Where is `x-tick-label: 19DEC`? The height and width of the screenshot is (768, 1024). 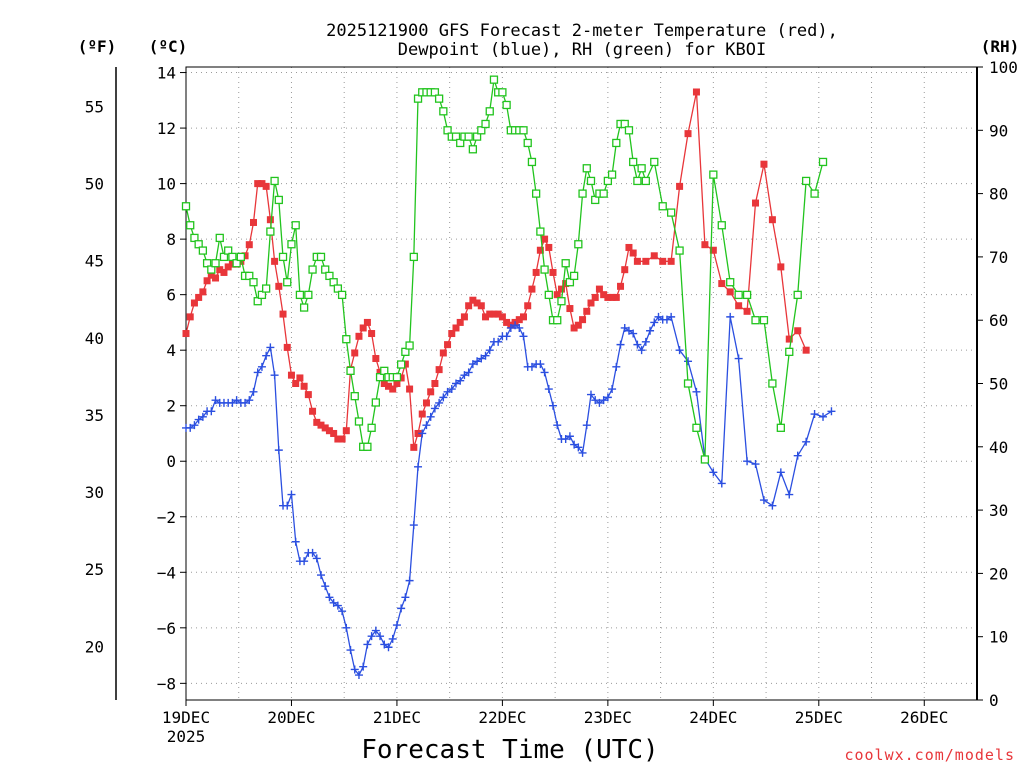 x-tick-label: 19DEC is located at coordinates (186, 717).